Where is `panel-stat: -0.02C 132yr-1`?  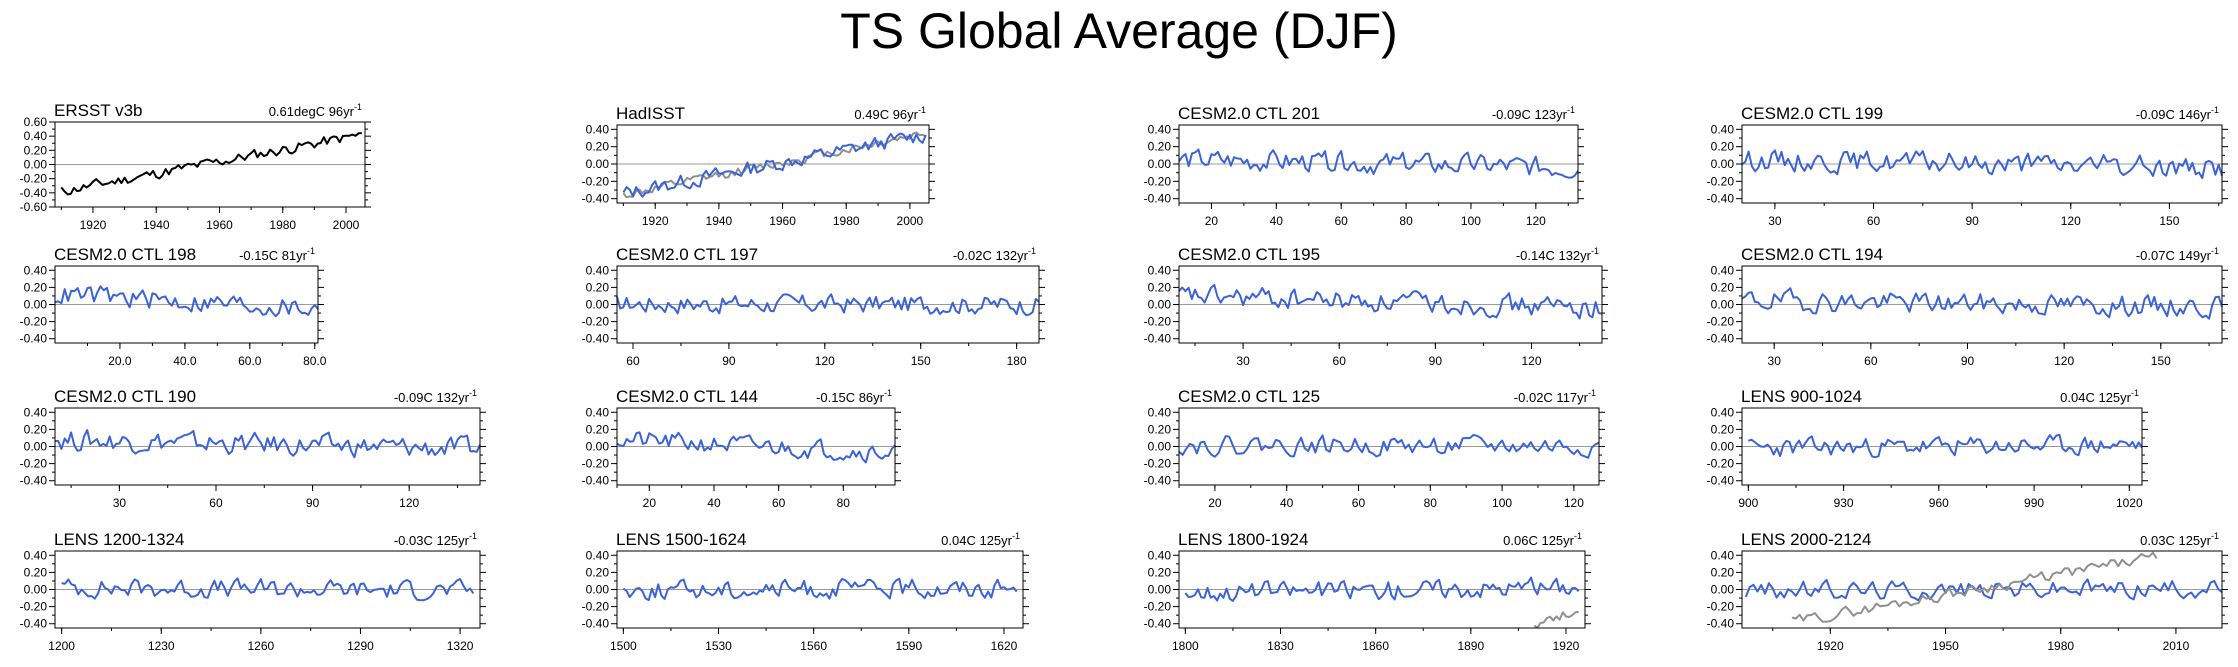
panel-stat: -0.02C 132yr-1 is located at coordinates (994, 254).